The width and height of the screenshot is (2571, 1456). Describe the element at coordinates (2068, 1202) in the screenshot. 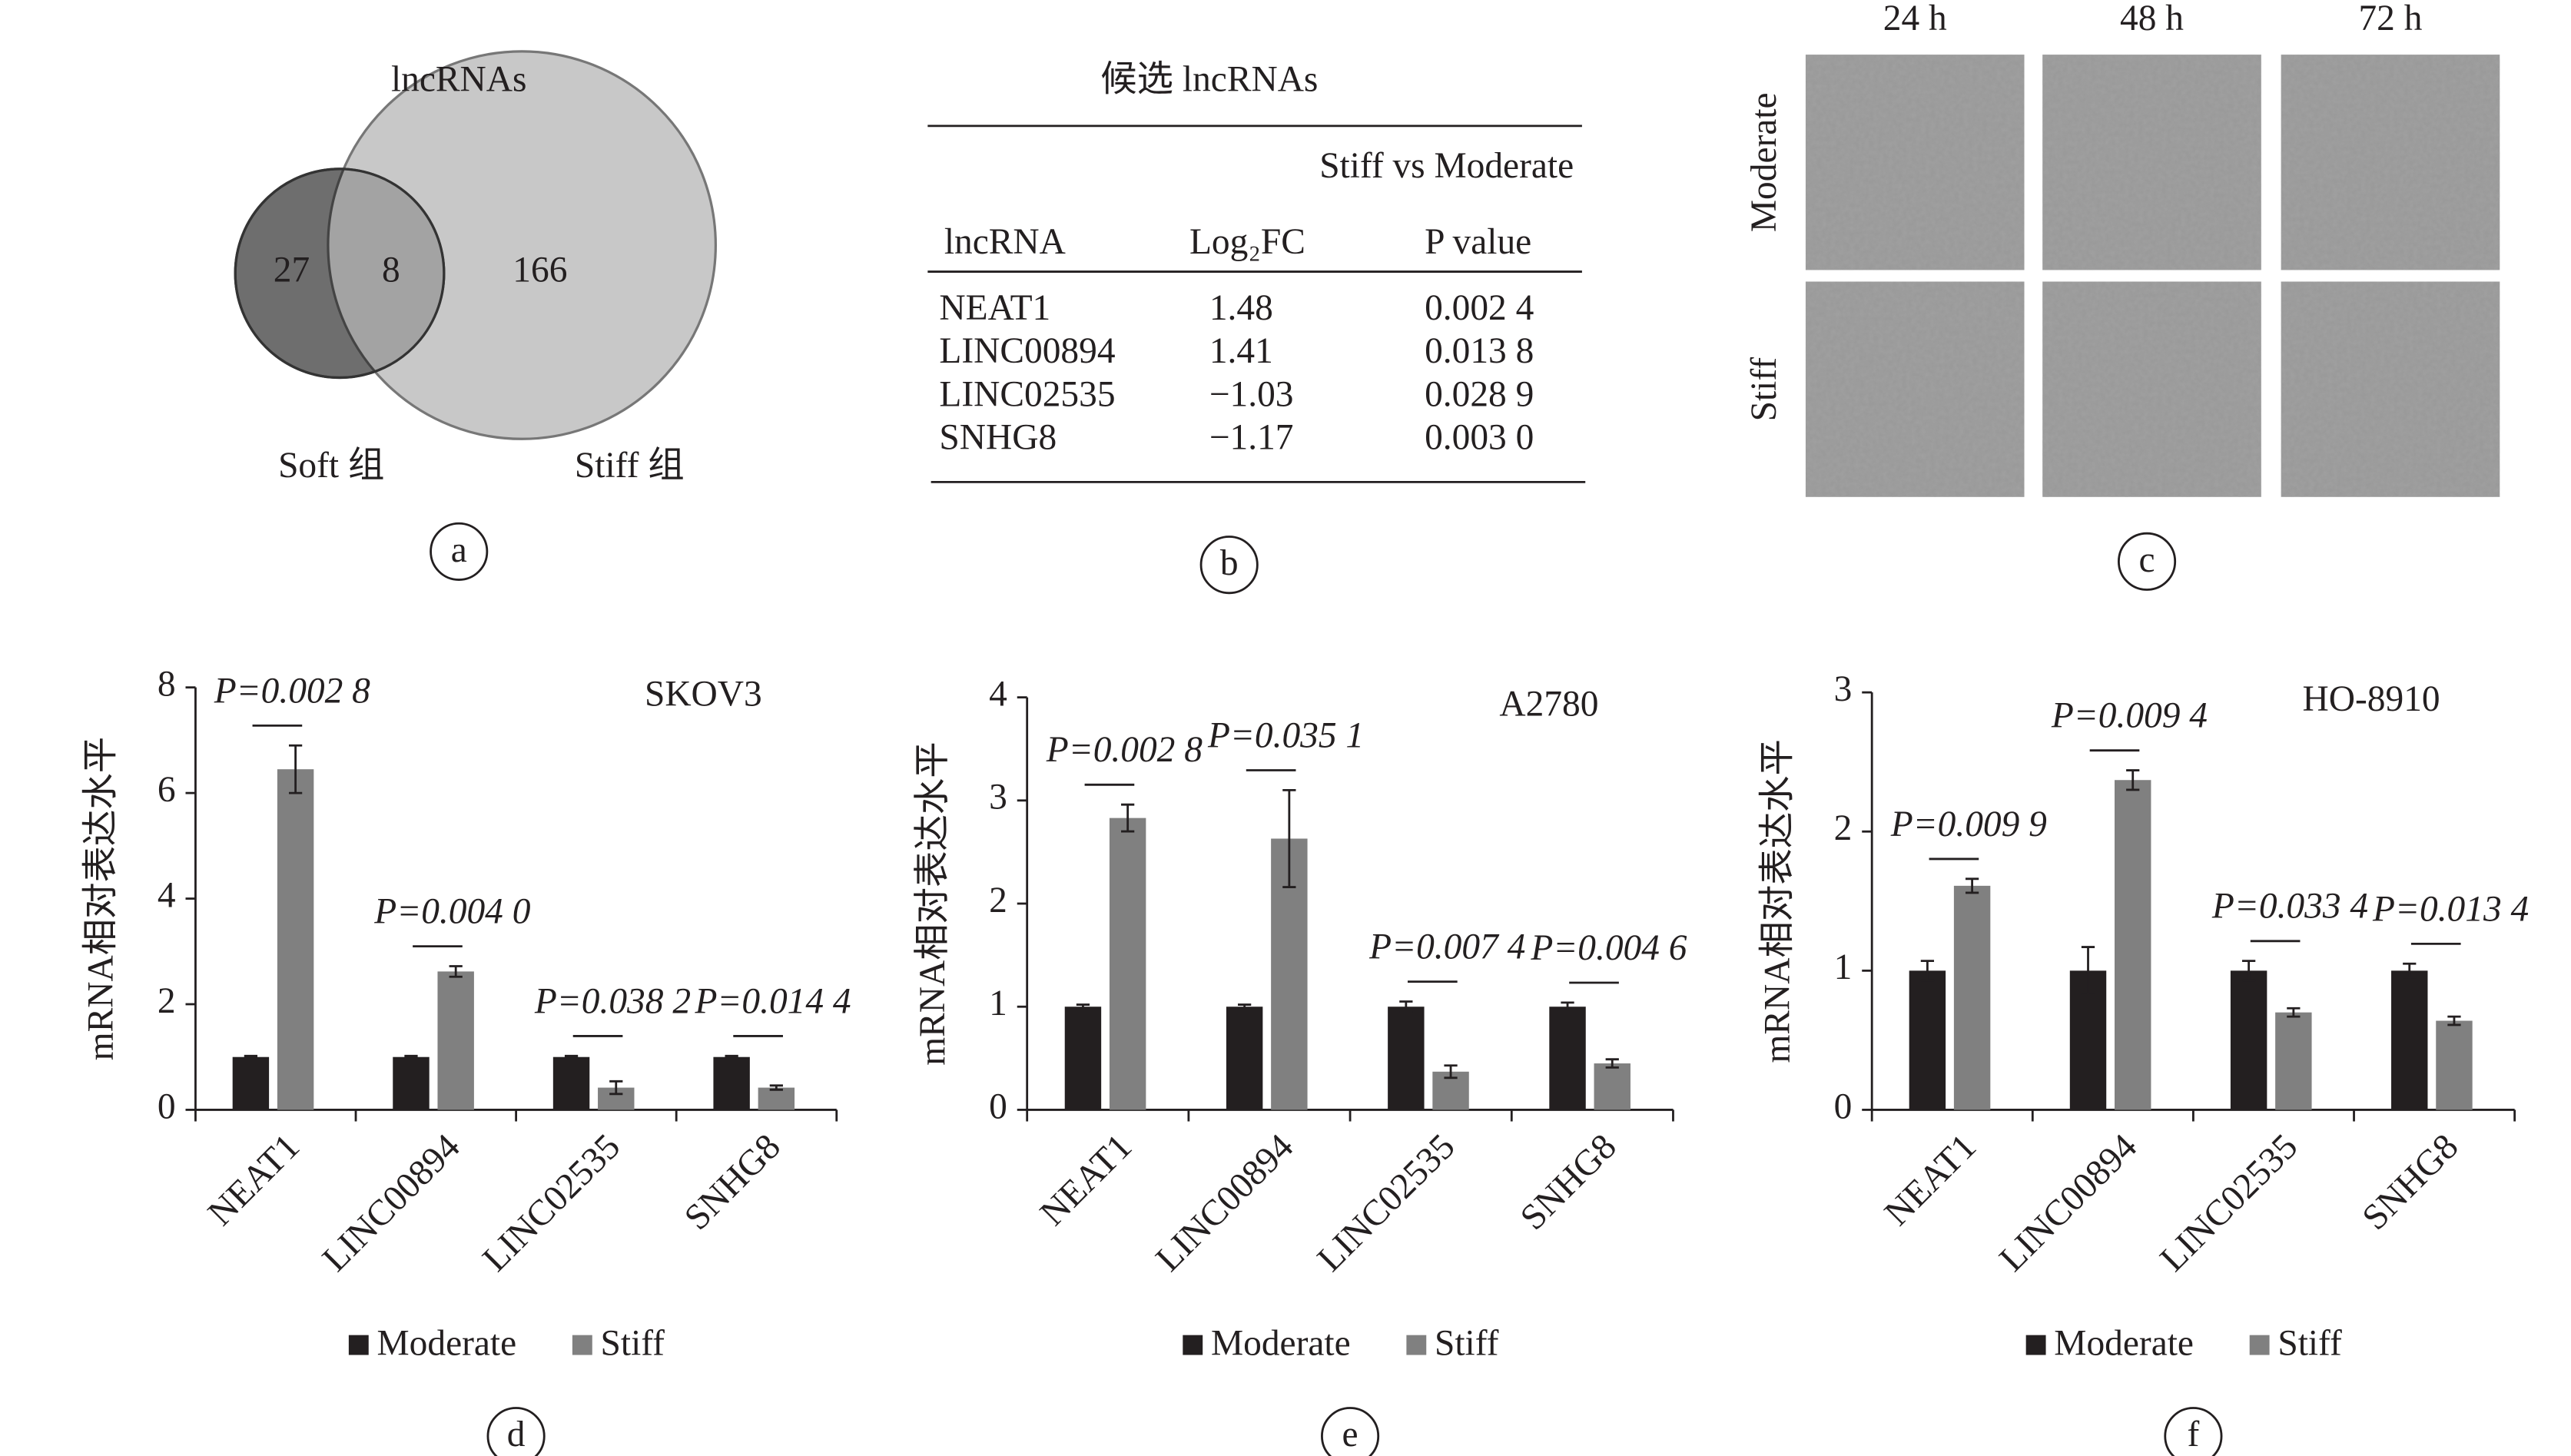

I see `x-tick-label: LINC00894` at that location.